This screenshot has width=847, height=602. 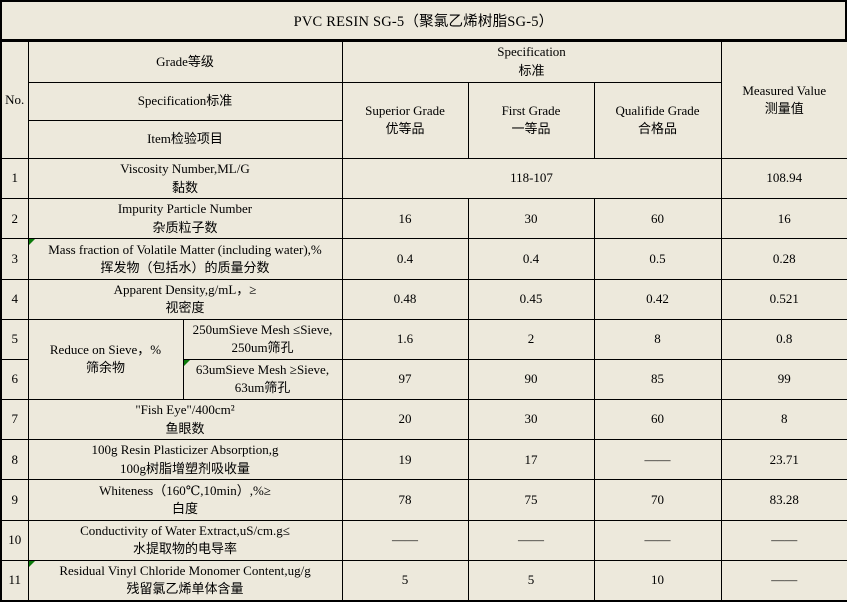 I want to click on item-en: Conductivity of Water Extract,uS/cm.g≤, so click(x=185, y=530).